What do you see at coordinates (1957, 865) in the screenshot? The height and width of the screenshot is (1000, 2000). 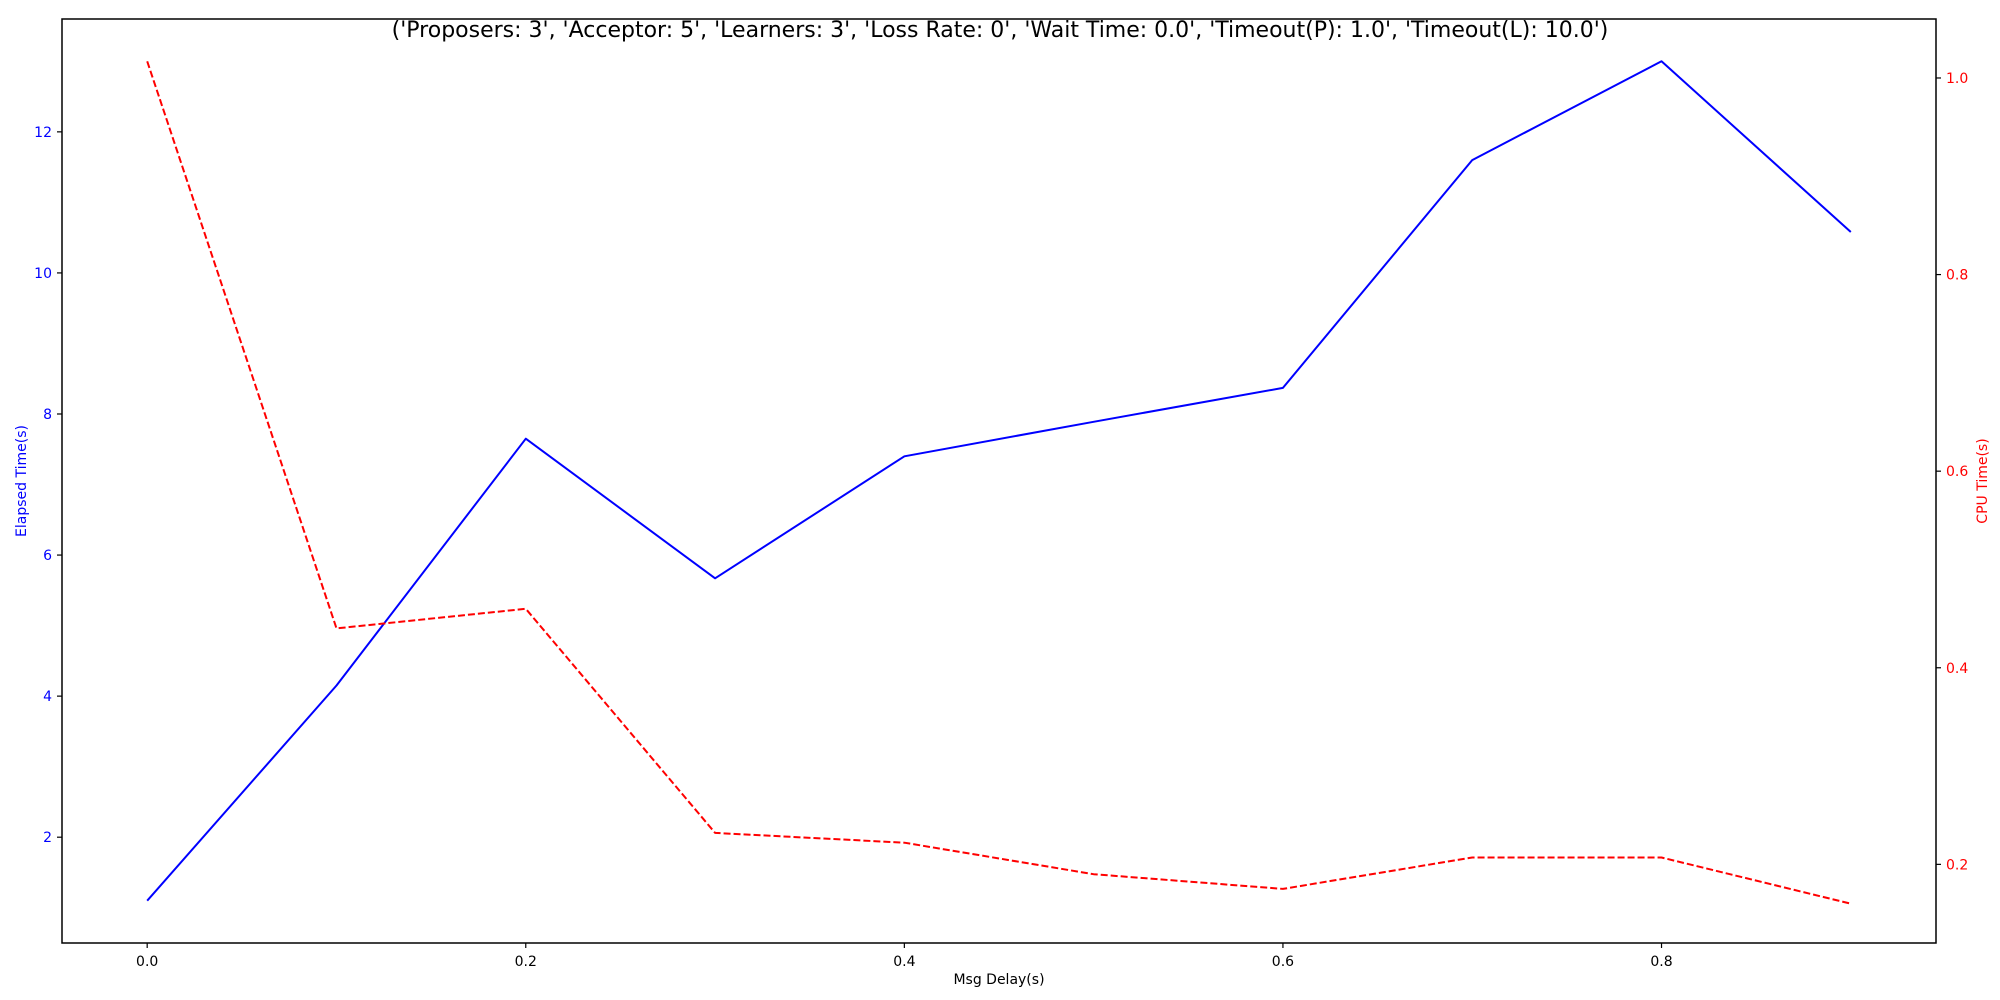 I see `y-tick-label-right: 0.2` at bounding box center [1957, 865].